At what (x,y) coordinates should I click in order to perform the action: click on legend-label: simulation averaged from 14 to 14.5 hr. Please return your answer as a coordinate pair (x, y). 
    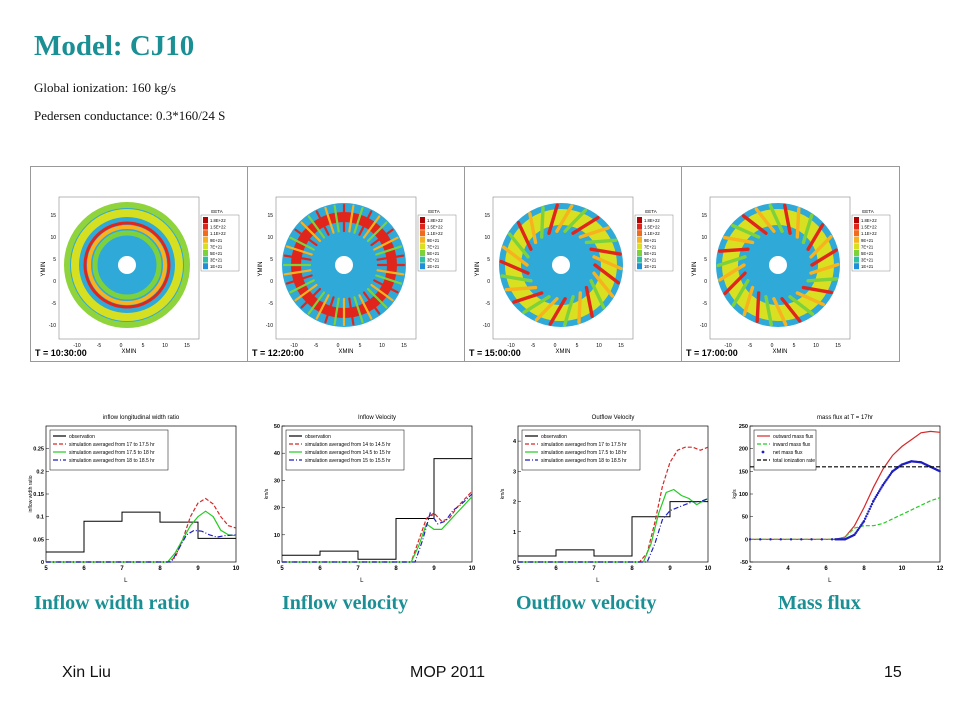
    Looking at the image, I should click on (348, 445).